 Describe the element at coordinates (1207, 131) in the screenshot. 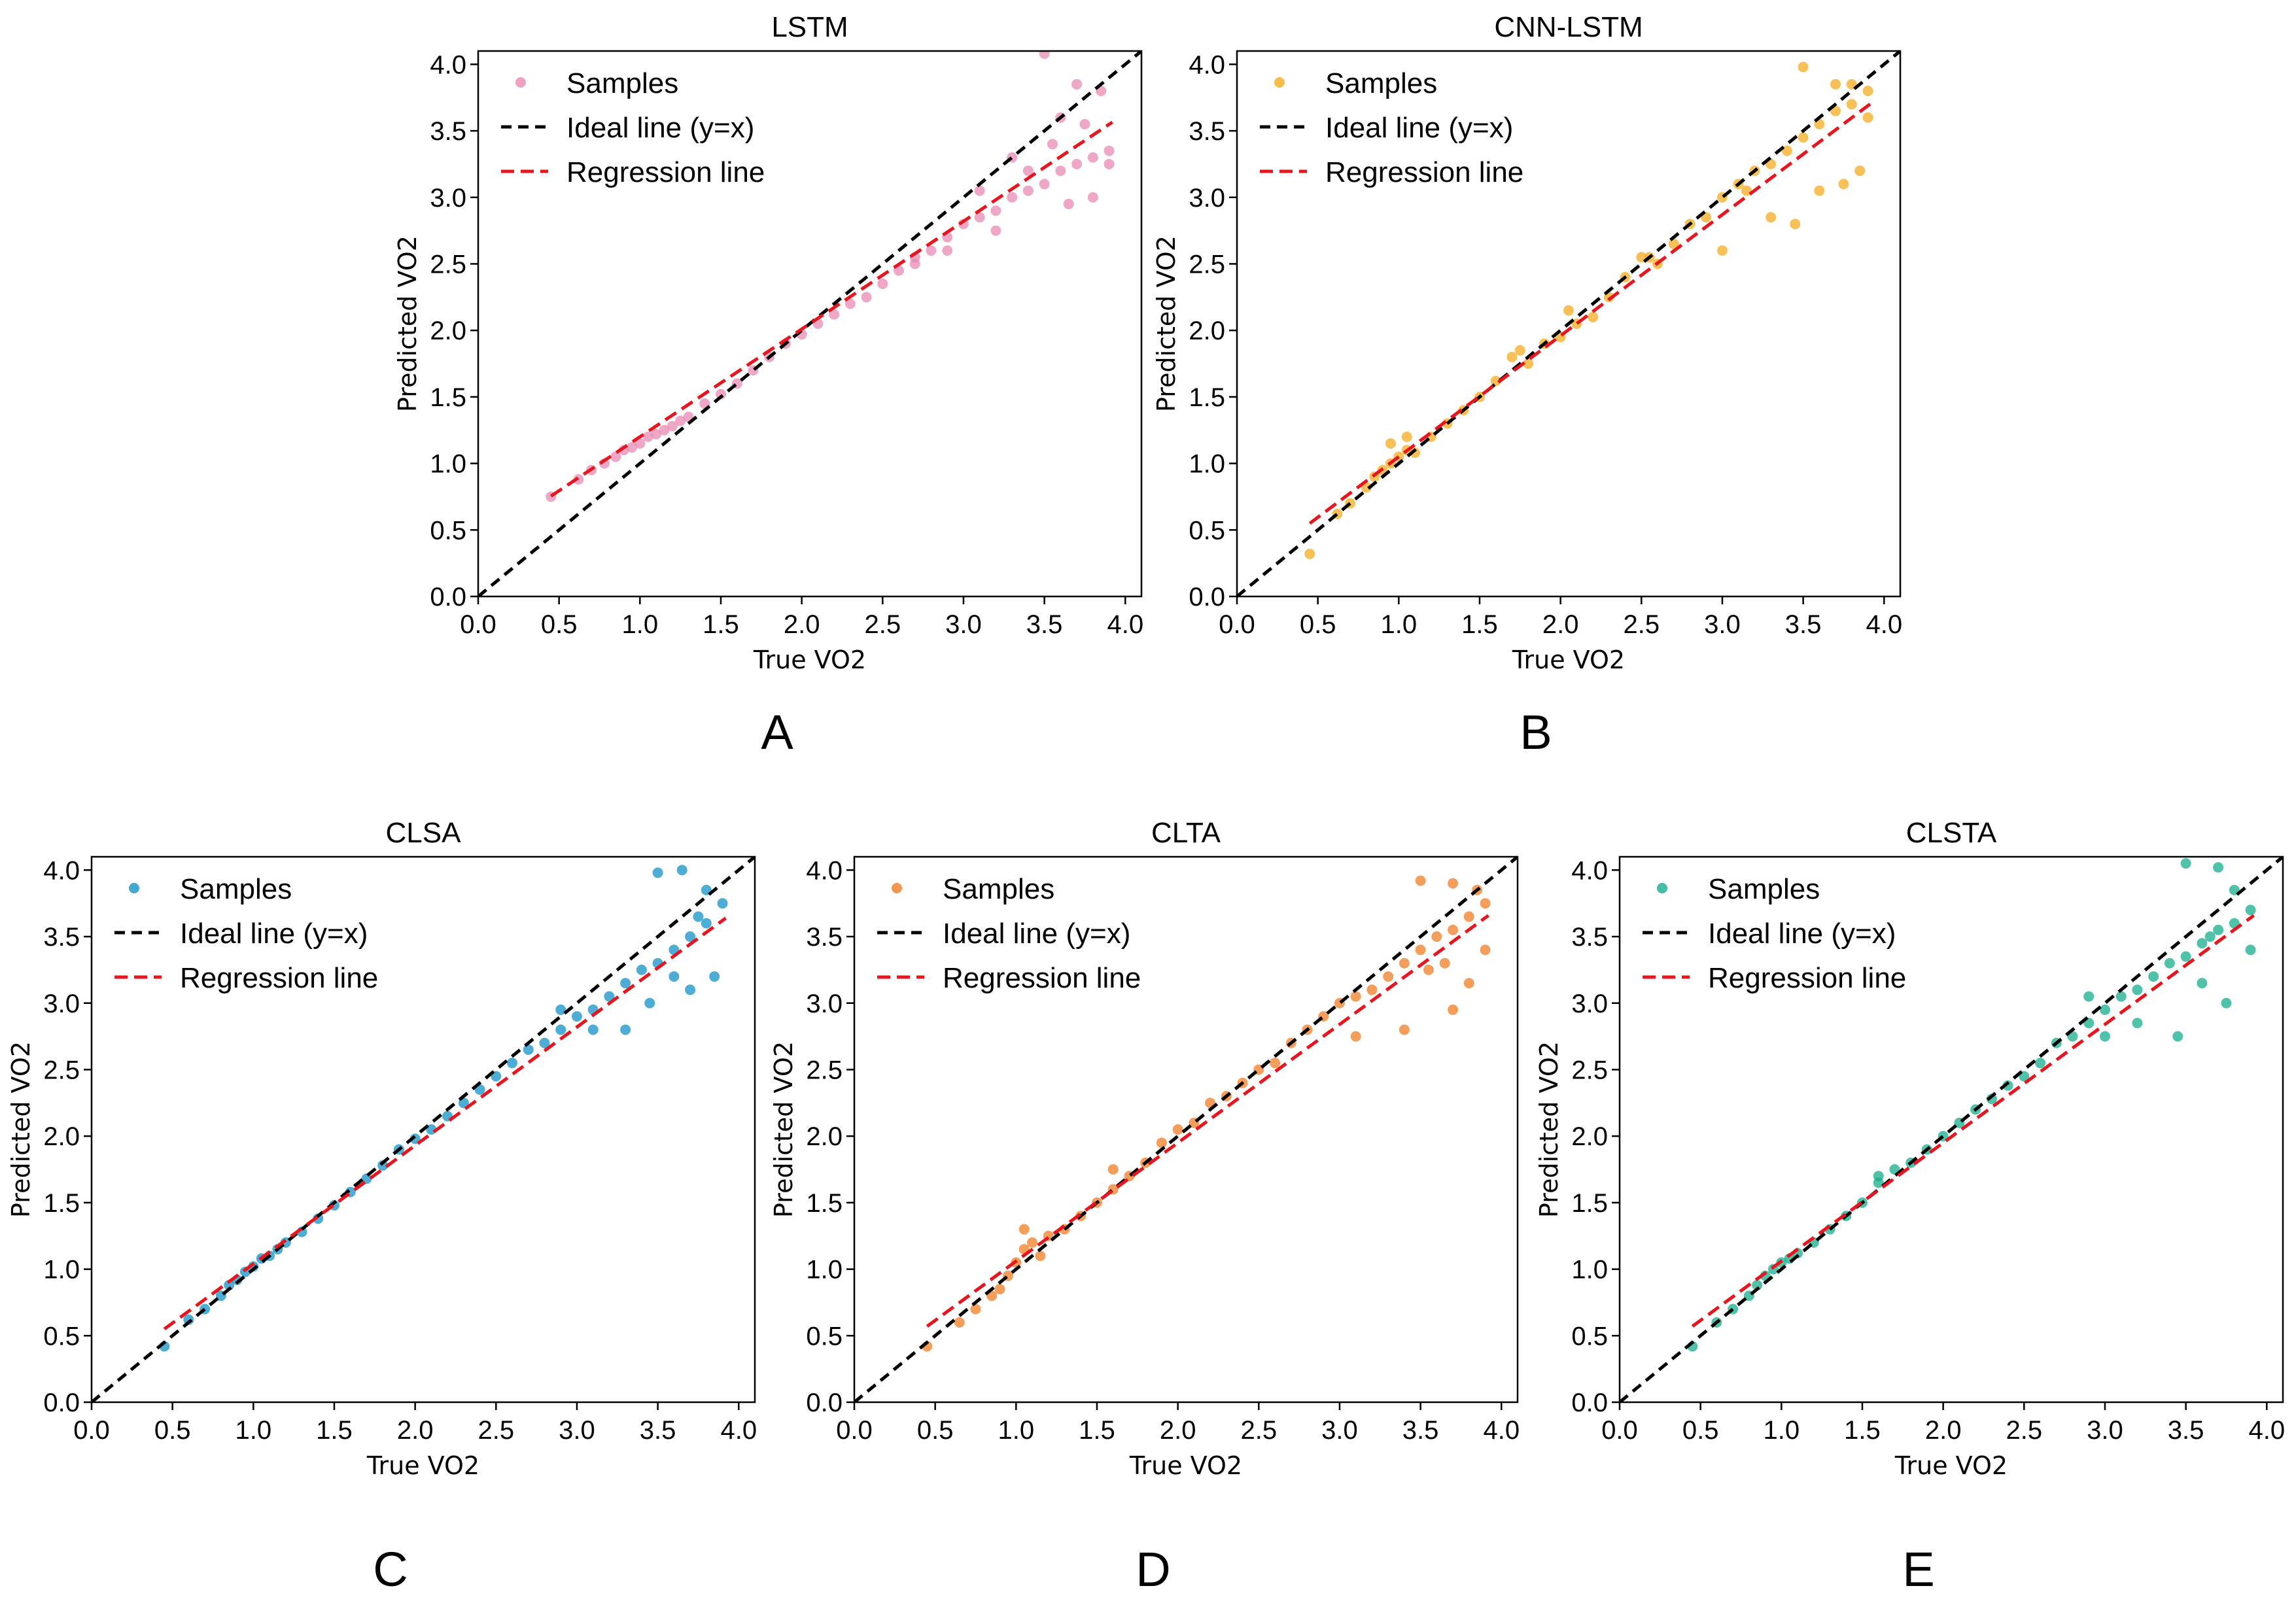

I see `y-tick-label: 3.5` at that location.